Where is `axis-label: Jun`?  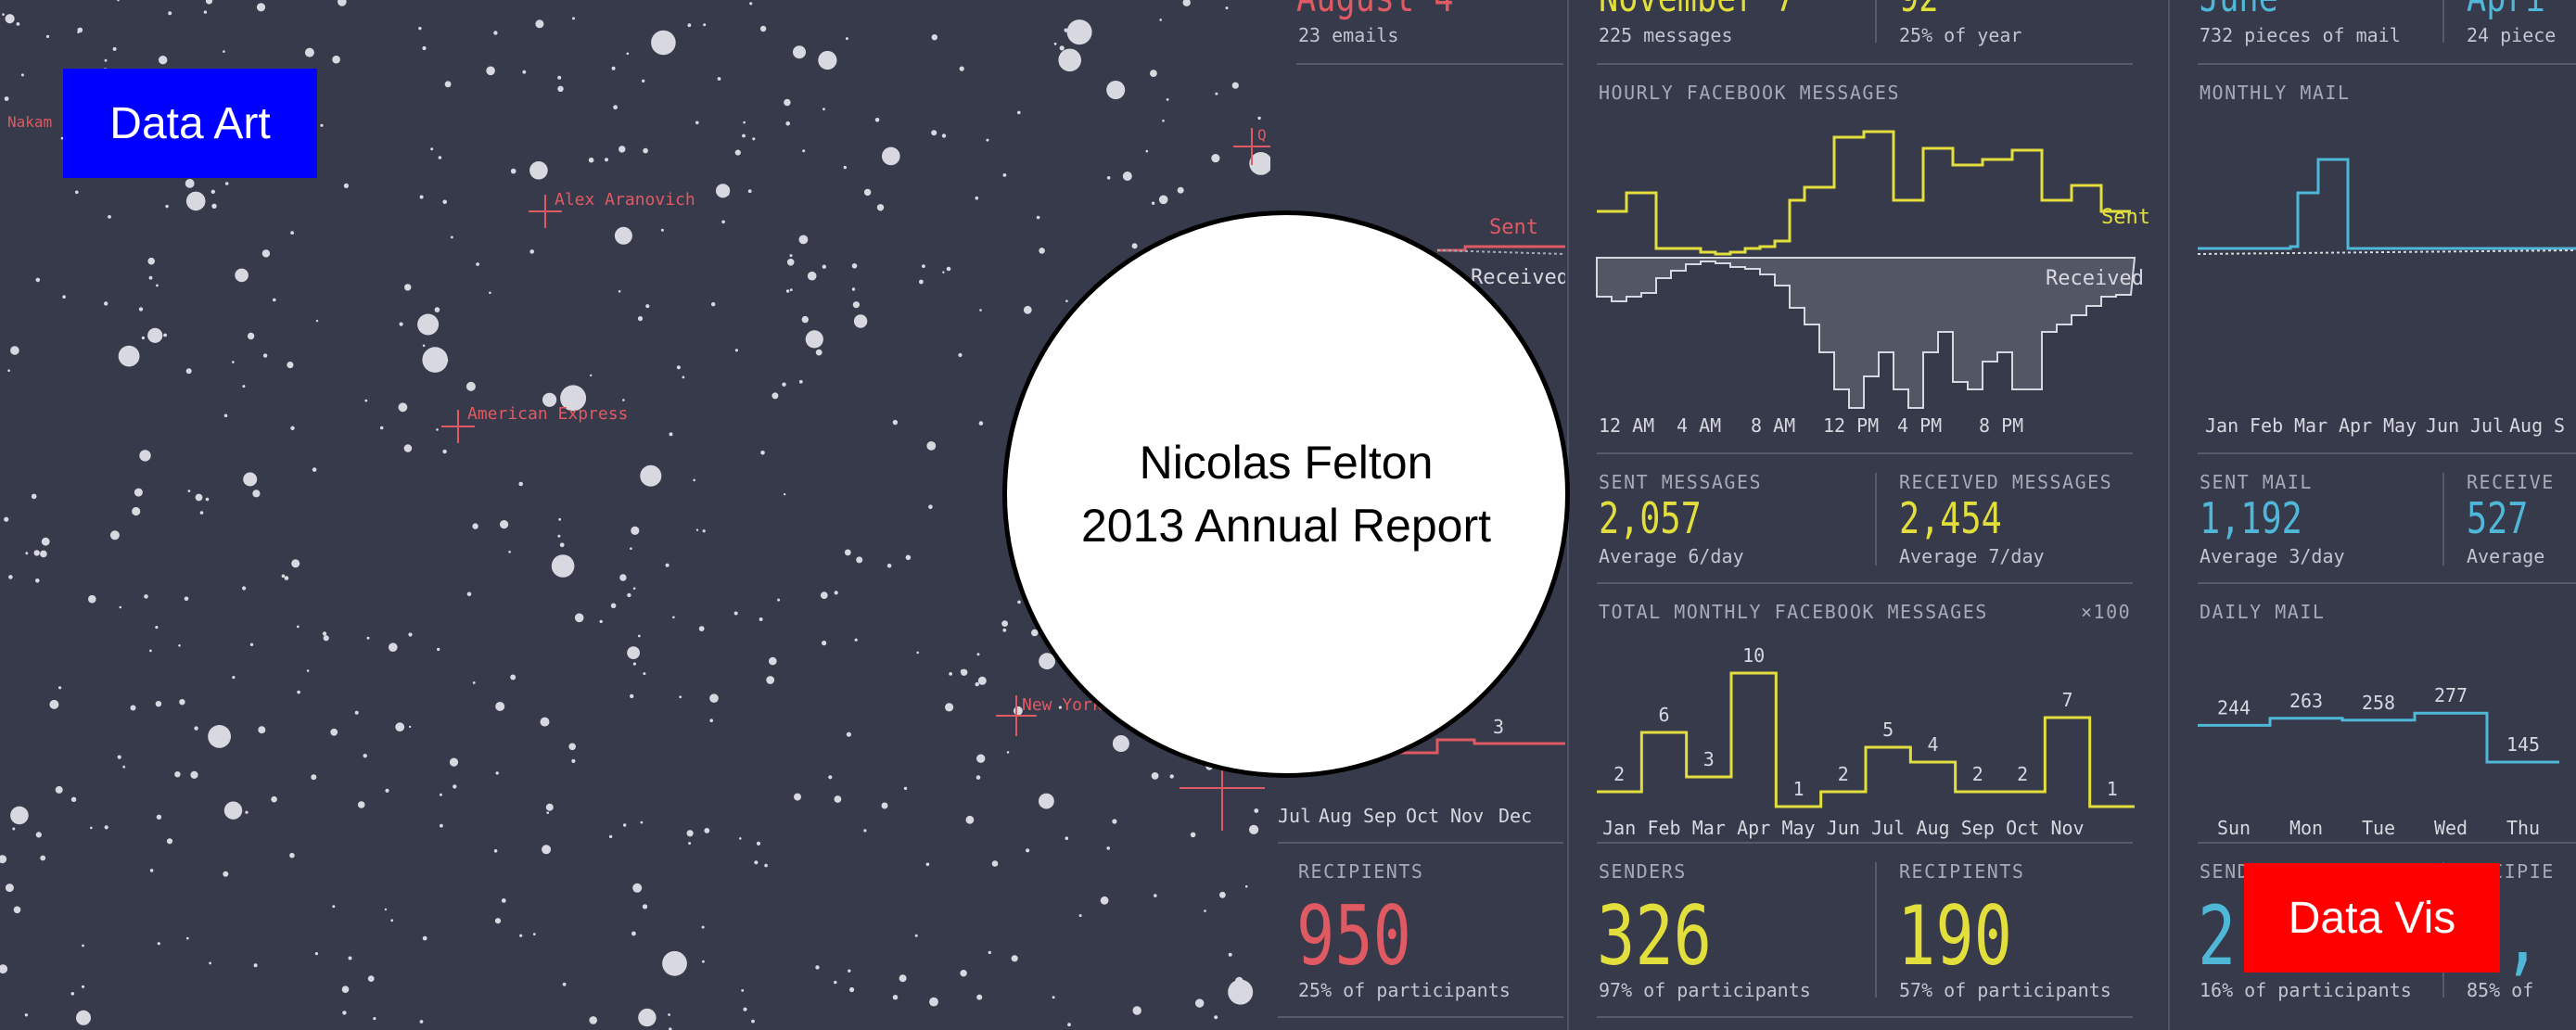
axis-label: Jun is located at coordinates (2443, 425).